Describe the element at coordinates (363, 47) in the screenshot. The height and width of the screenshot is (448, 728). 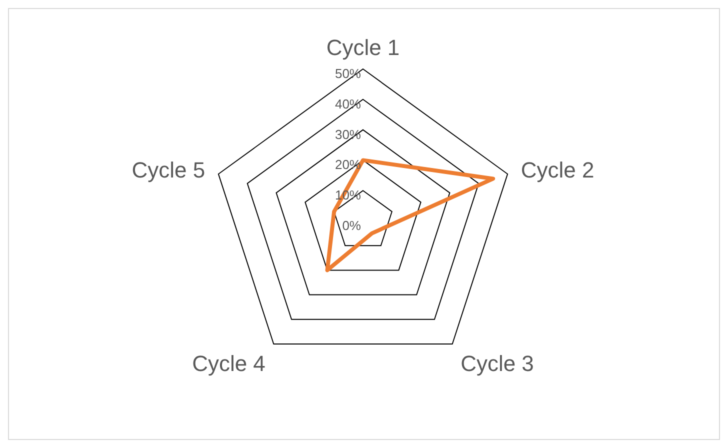
I see `spoke-label: Cycle 1` at that location.